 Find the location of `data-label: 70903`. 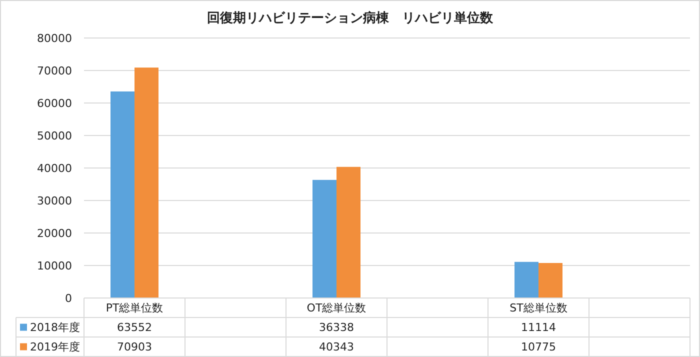

data-label: 70903 is located at coordinates (134, 347).